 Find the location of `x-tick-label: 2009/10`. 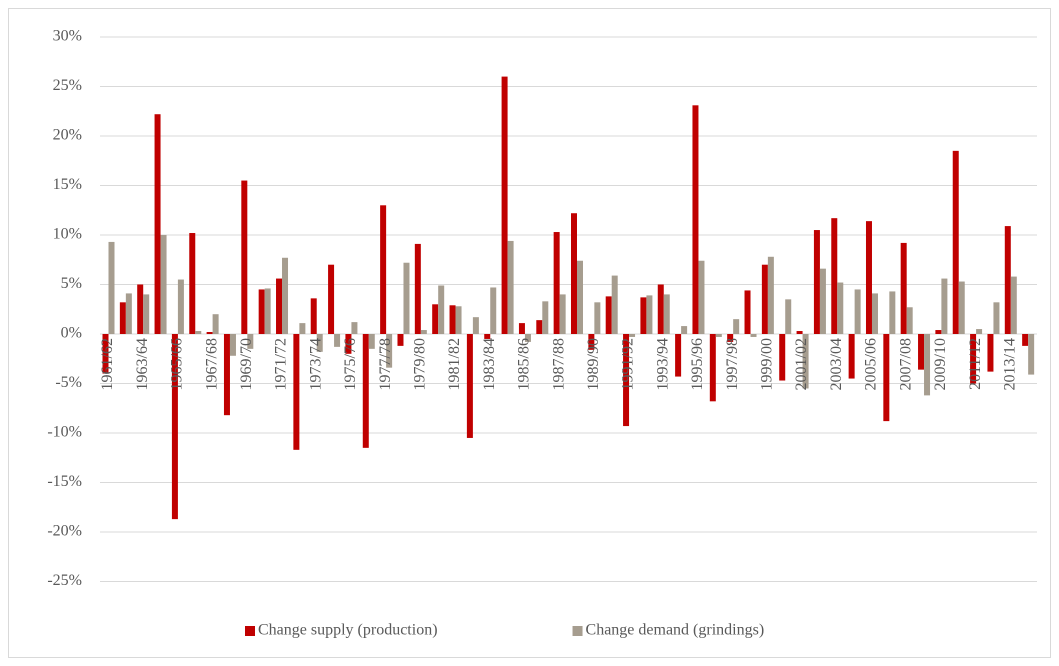

x-tick-label: 2009/10 is located at coordinates (940, 364).